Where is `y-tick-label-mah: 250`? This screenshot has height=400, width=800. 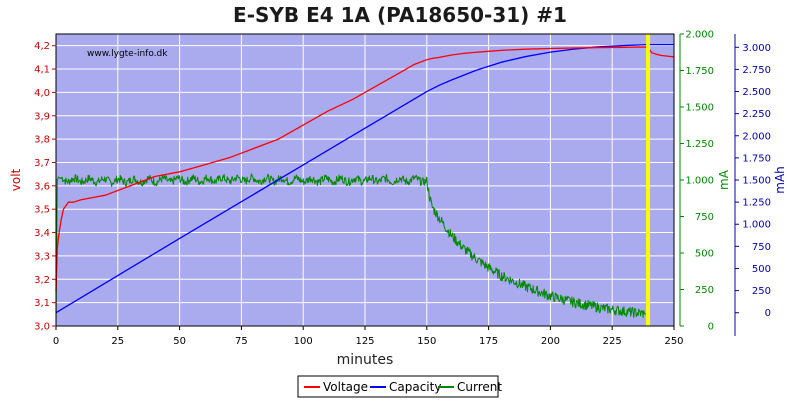
y-tick-label-mah: 250 is located at coordinates (761, 291).